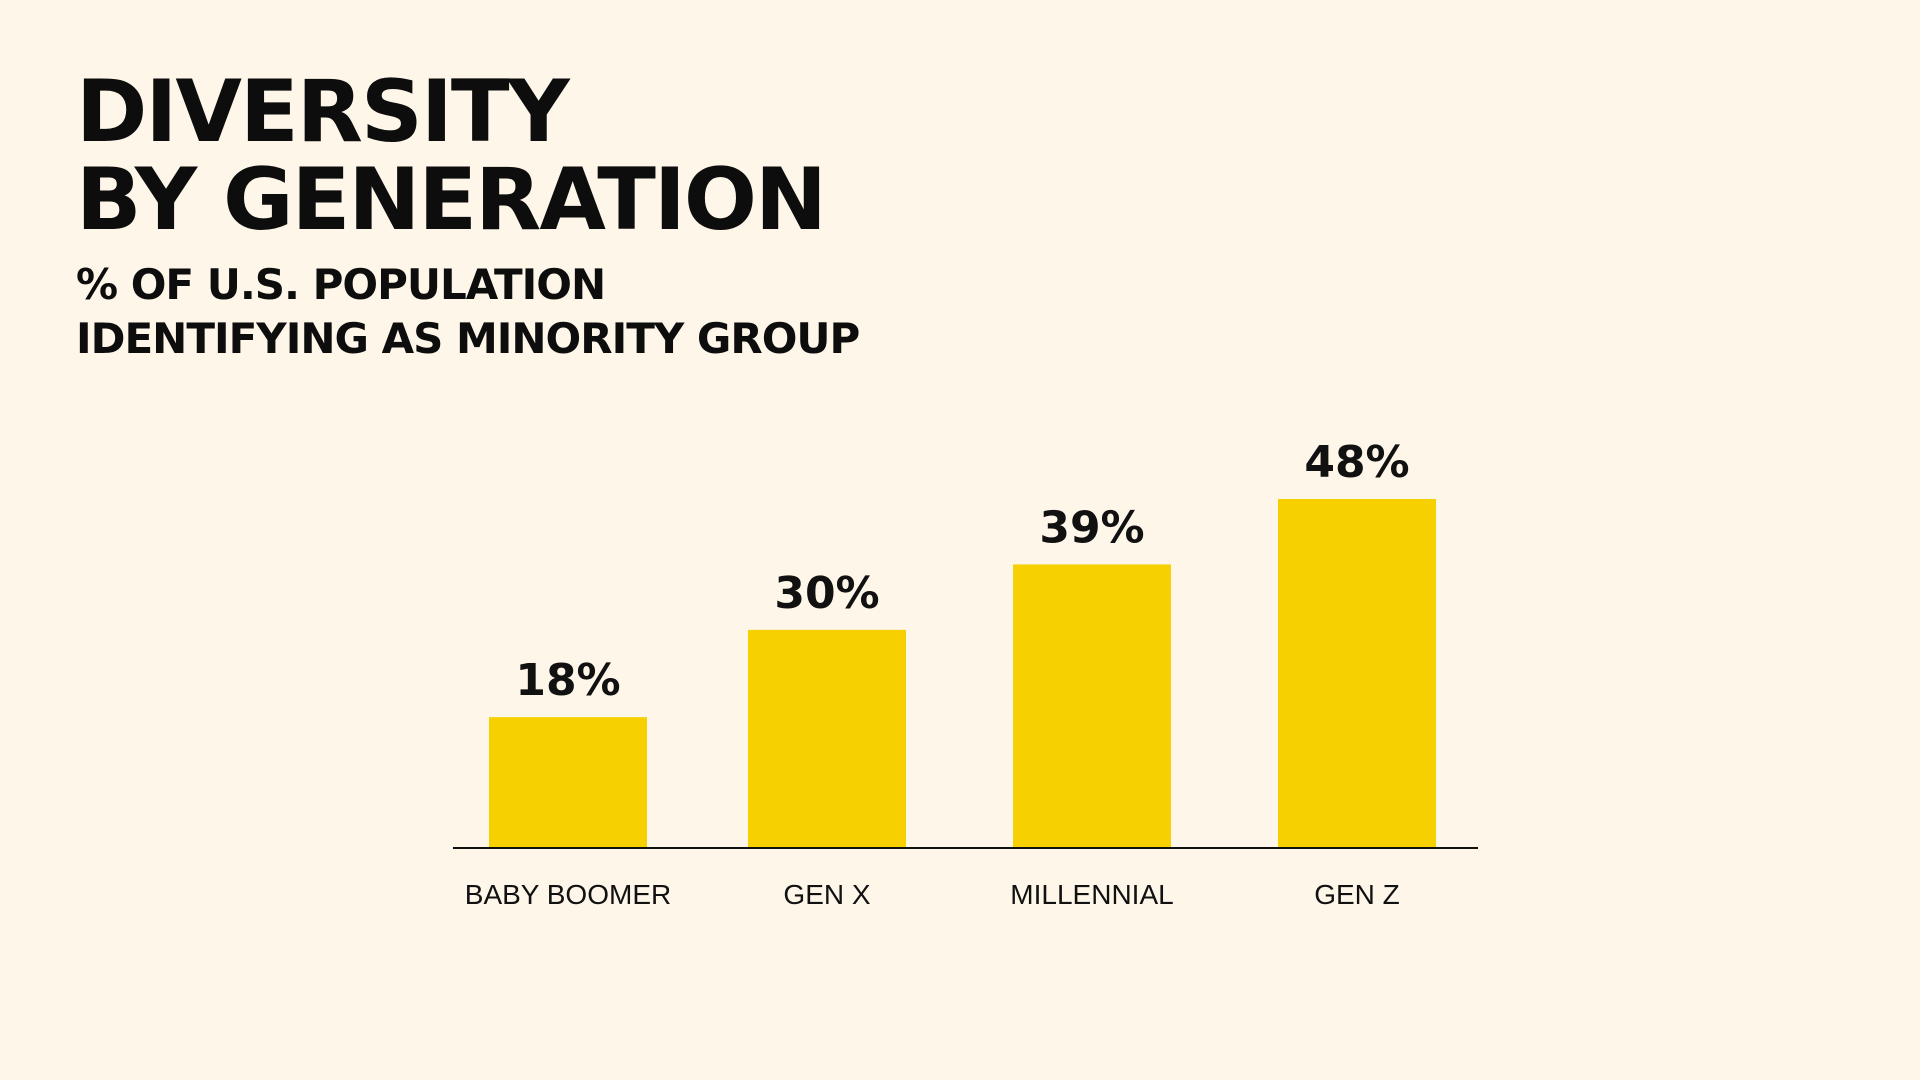 Image resolution: width=1920 pixels, height=1080 pixels. What do you see at coordinates (826, 894) in the screenshot?
I see `x-tick-label: GEN X` at bounding box center [826, 894].